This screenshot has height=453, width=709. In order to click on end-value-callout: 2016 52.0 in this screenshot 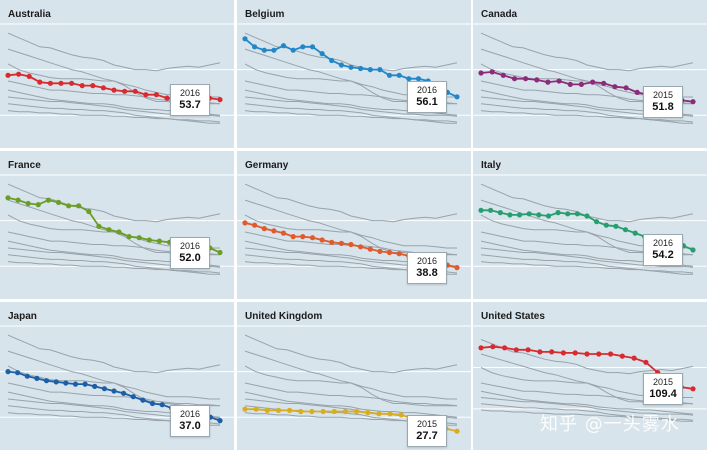, I will do `click(190, 252)`.